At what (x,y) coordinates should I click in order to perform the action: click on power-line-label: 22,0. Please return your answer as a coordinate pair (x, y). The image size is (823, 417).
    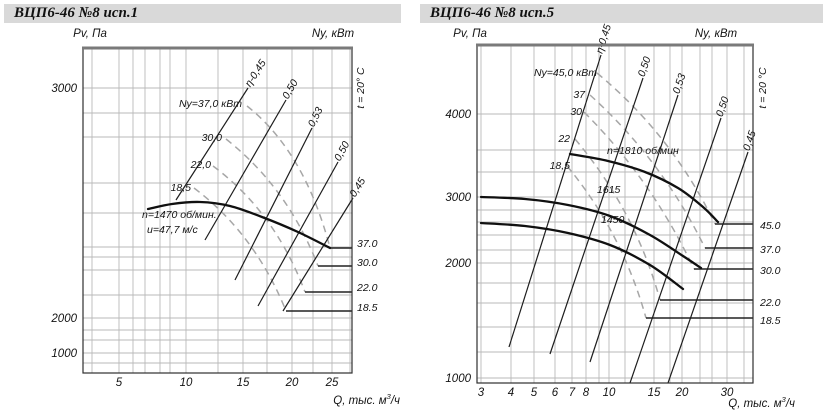
    Looking at the image, I should click on (201, 165).